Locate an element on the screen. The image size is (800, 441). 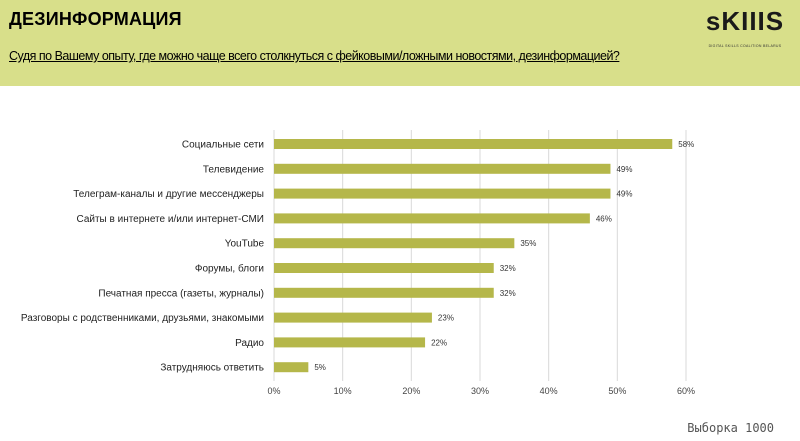
x-tick-label: 20% is located at coordinates (411, 391).